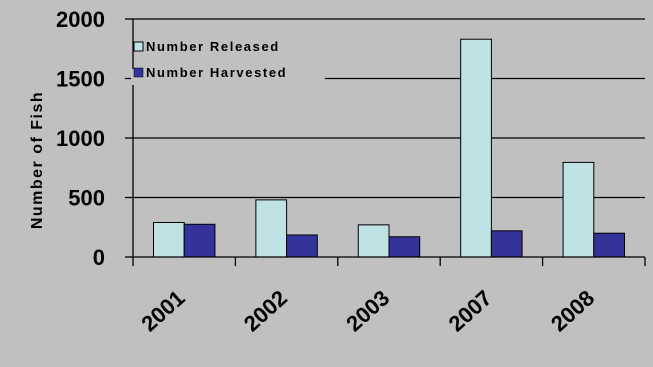  I want to click on x-tick-label: 2003, so click(367, 310).